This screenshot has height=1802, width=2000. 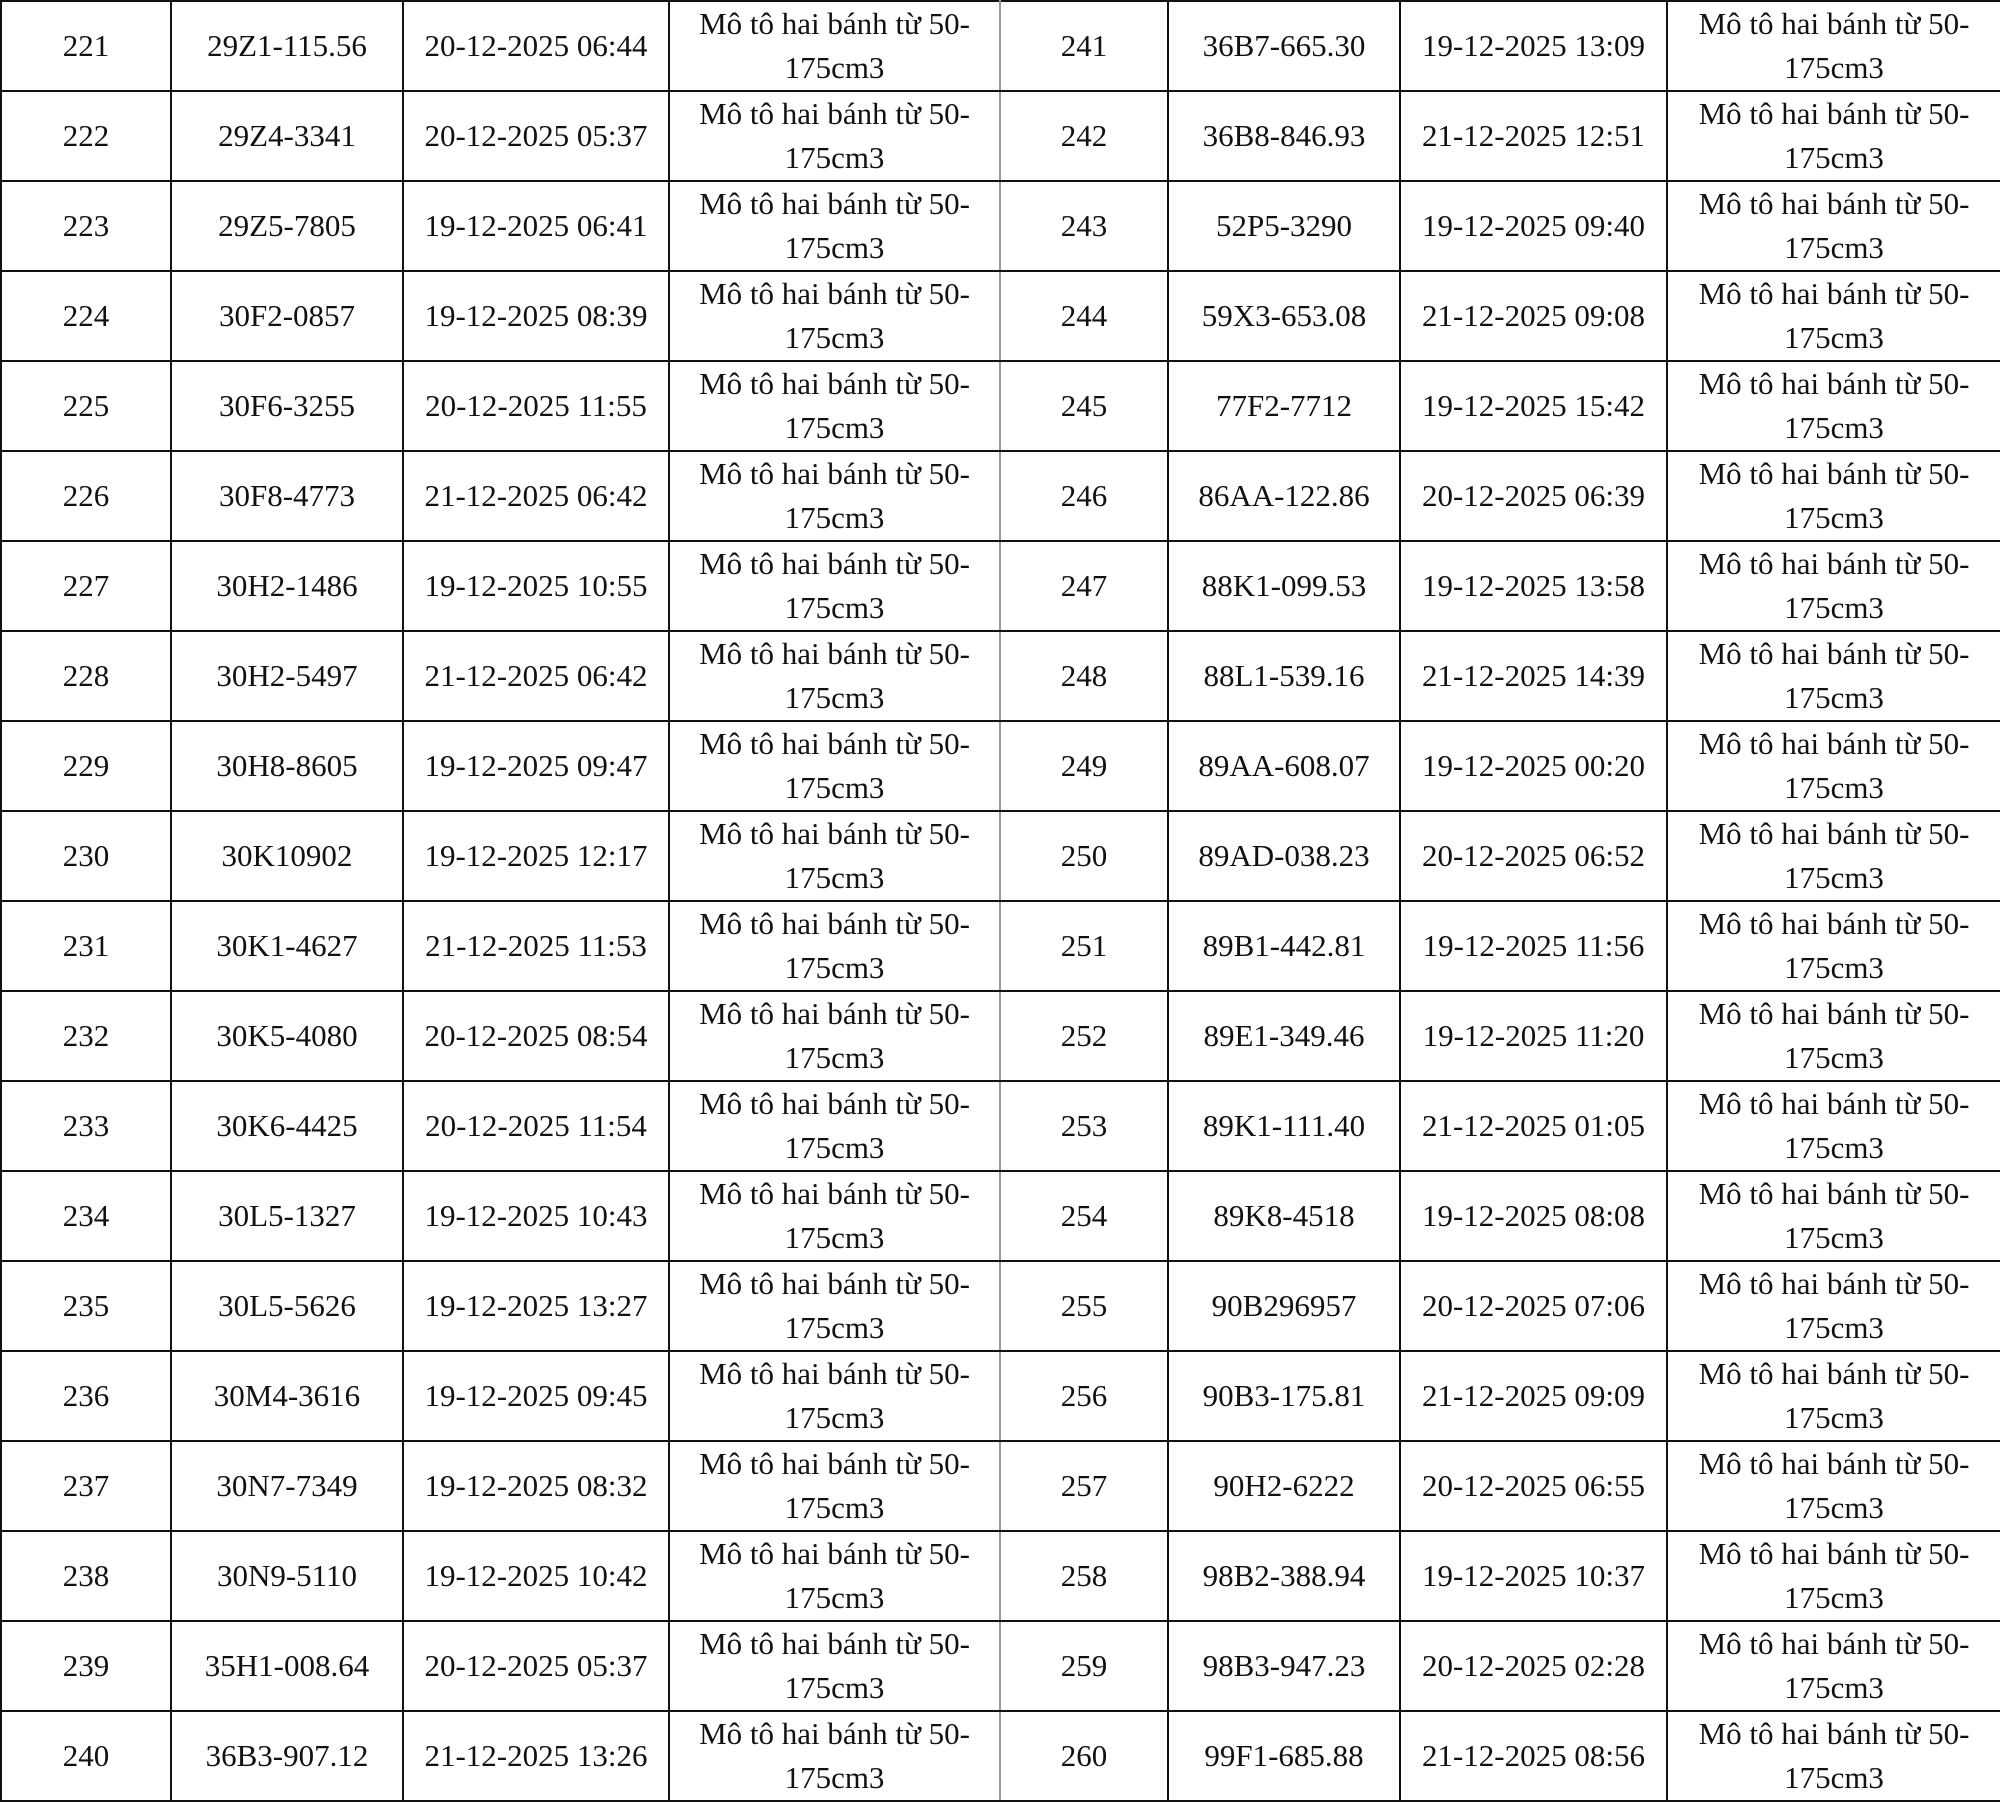 What do you see at coordinates (287, 1036) in the screenshot?
I see `plate-cell: 30K5-4080` at bounding box center [287, 1036].